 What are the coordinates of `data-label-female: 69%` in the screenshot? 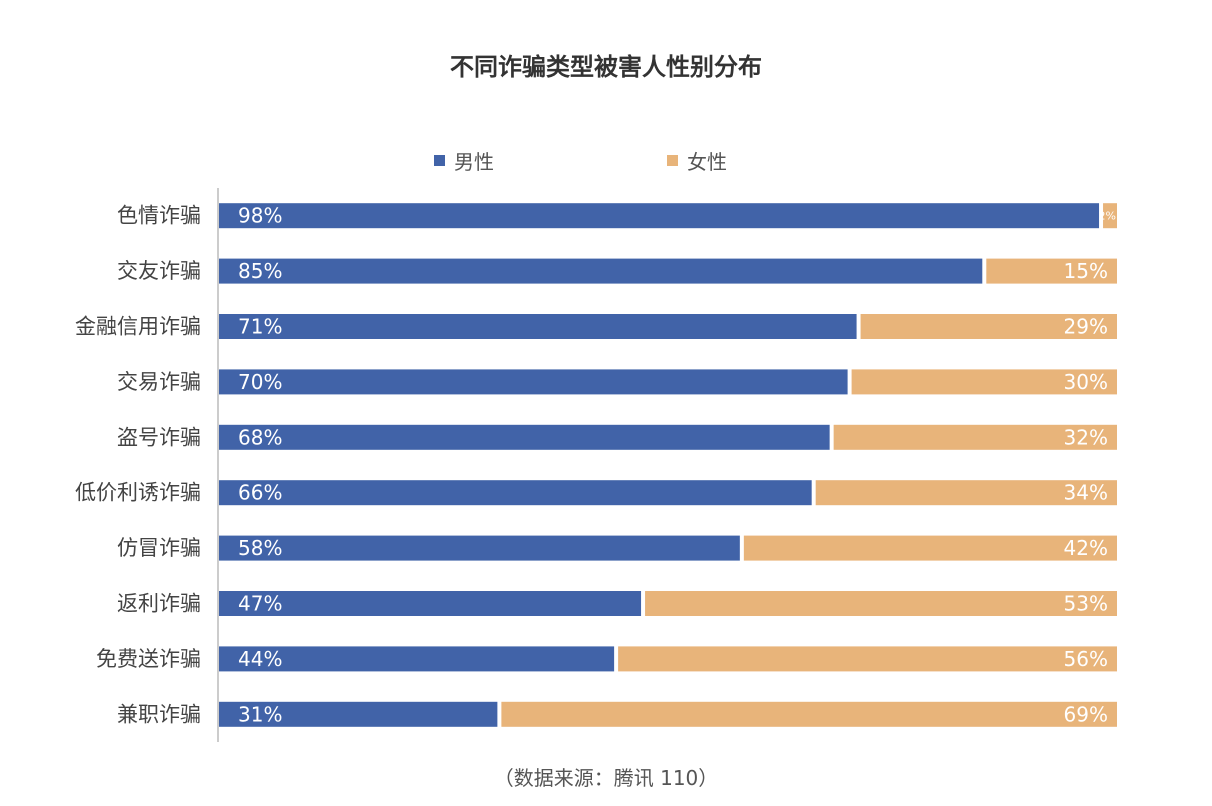 It's located at (1086, 714).